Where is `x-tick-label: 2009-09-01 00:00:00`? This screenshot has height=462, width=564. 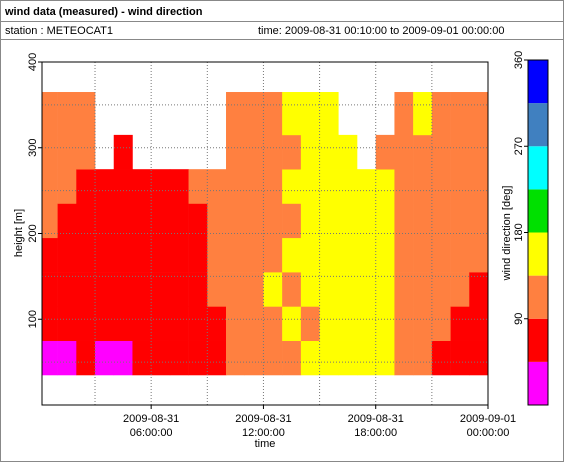 x-tick-label: 2009-09-01 00:00:00 is located at coordinates (488, 426).